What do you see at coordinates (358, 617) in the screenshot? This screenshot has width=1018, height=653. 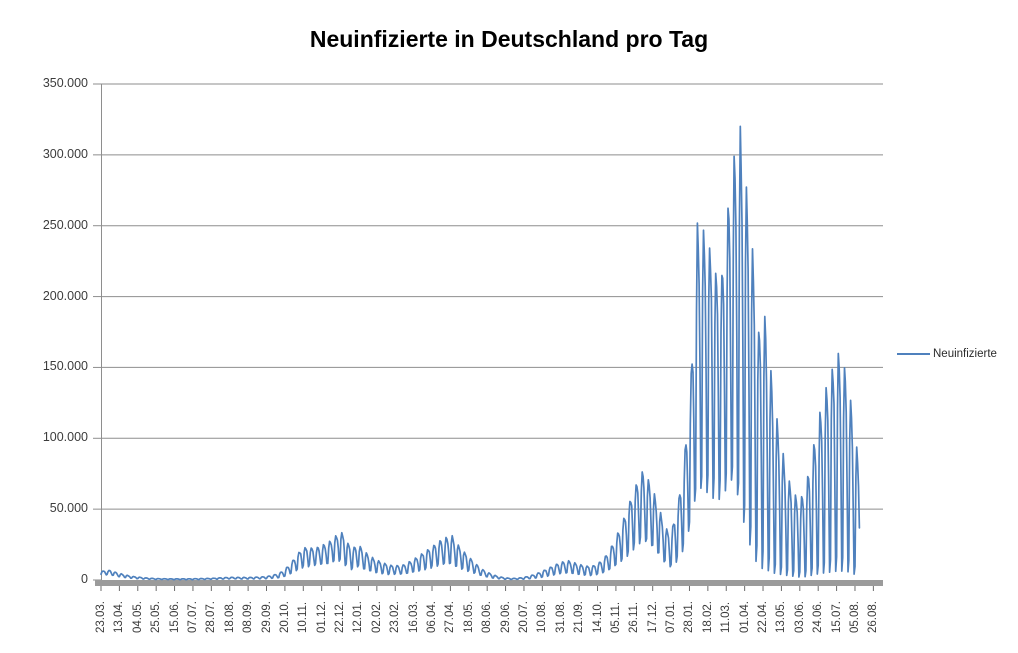 I see `x-axis-tick-label: 12.01.` at bounding box center [358, 617].